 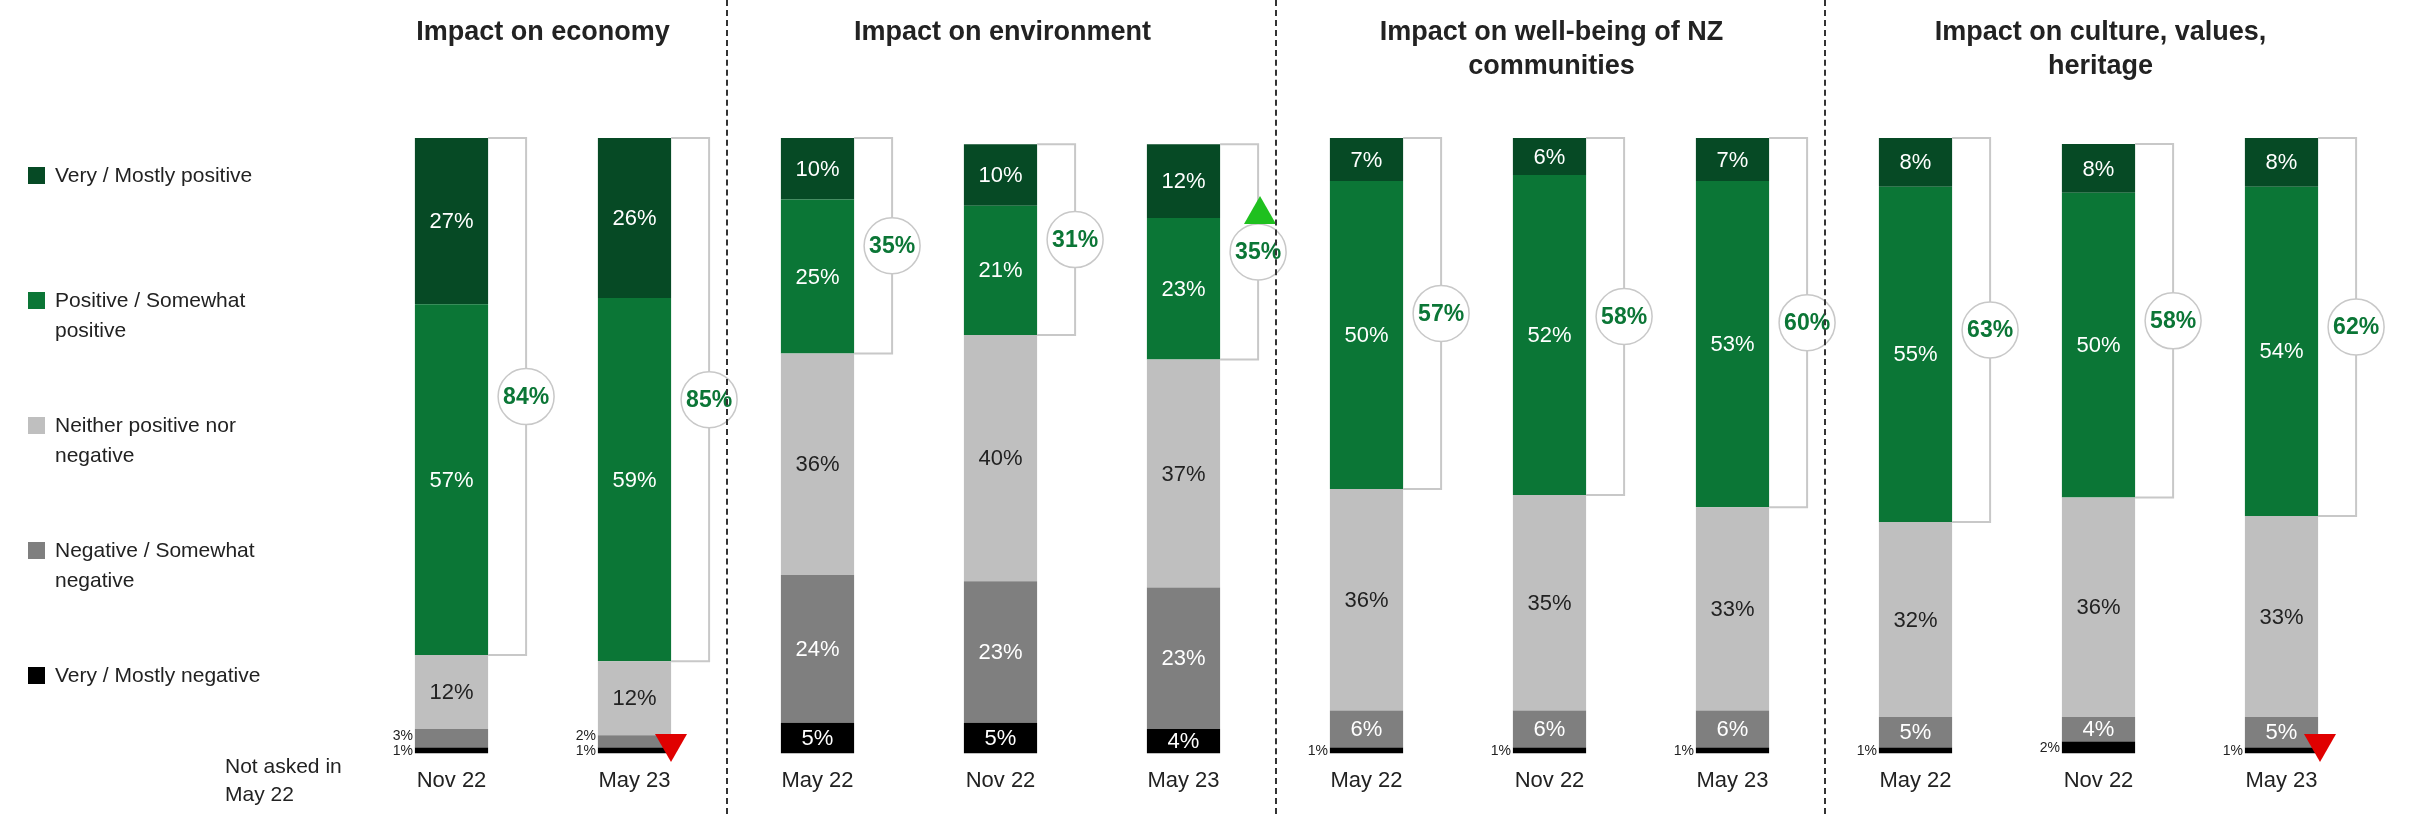 What do you see at coordinates (146, 440) in the screenshot?
I see `legend-label: Neither positive nor negative` at bounding box center [146, 440].